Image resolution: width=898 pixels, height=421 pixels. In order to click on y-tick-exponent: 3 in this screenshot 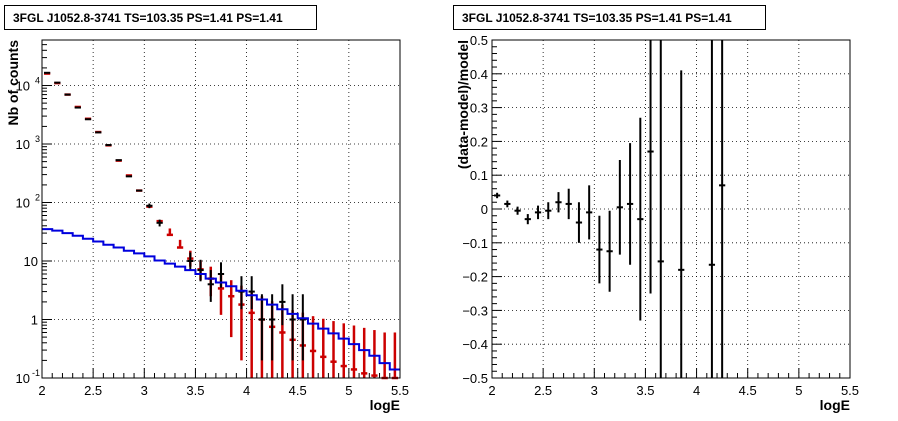, I will do `click(37, 139)`.